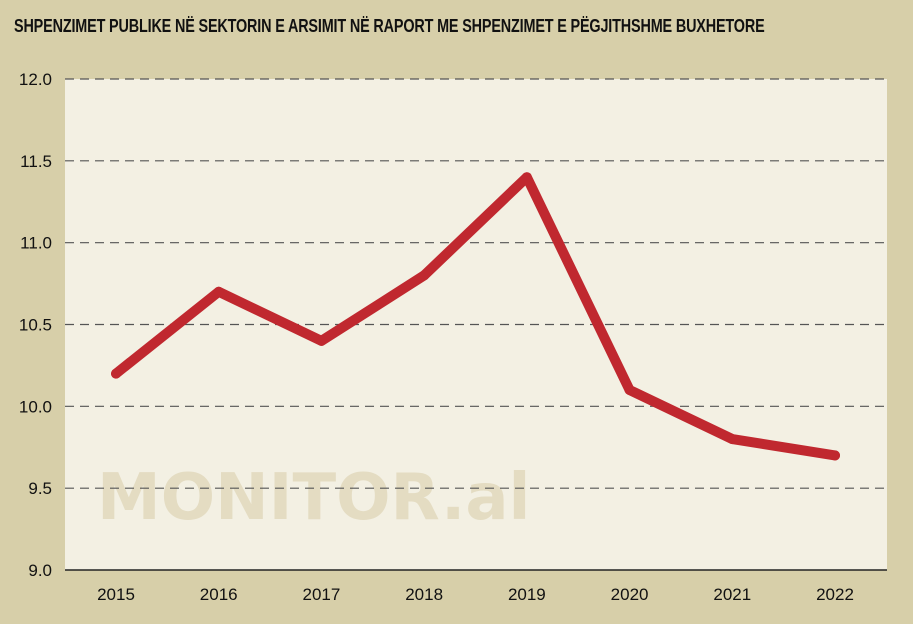 The width and height of the screenshot is (913, 624). Describe the element at coordinates (219, 594) in the screenshot. I see `x-tick-label: 2016` at that location.